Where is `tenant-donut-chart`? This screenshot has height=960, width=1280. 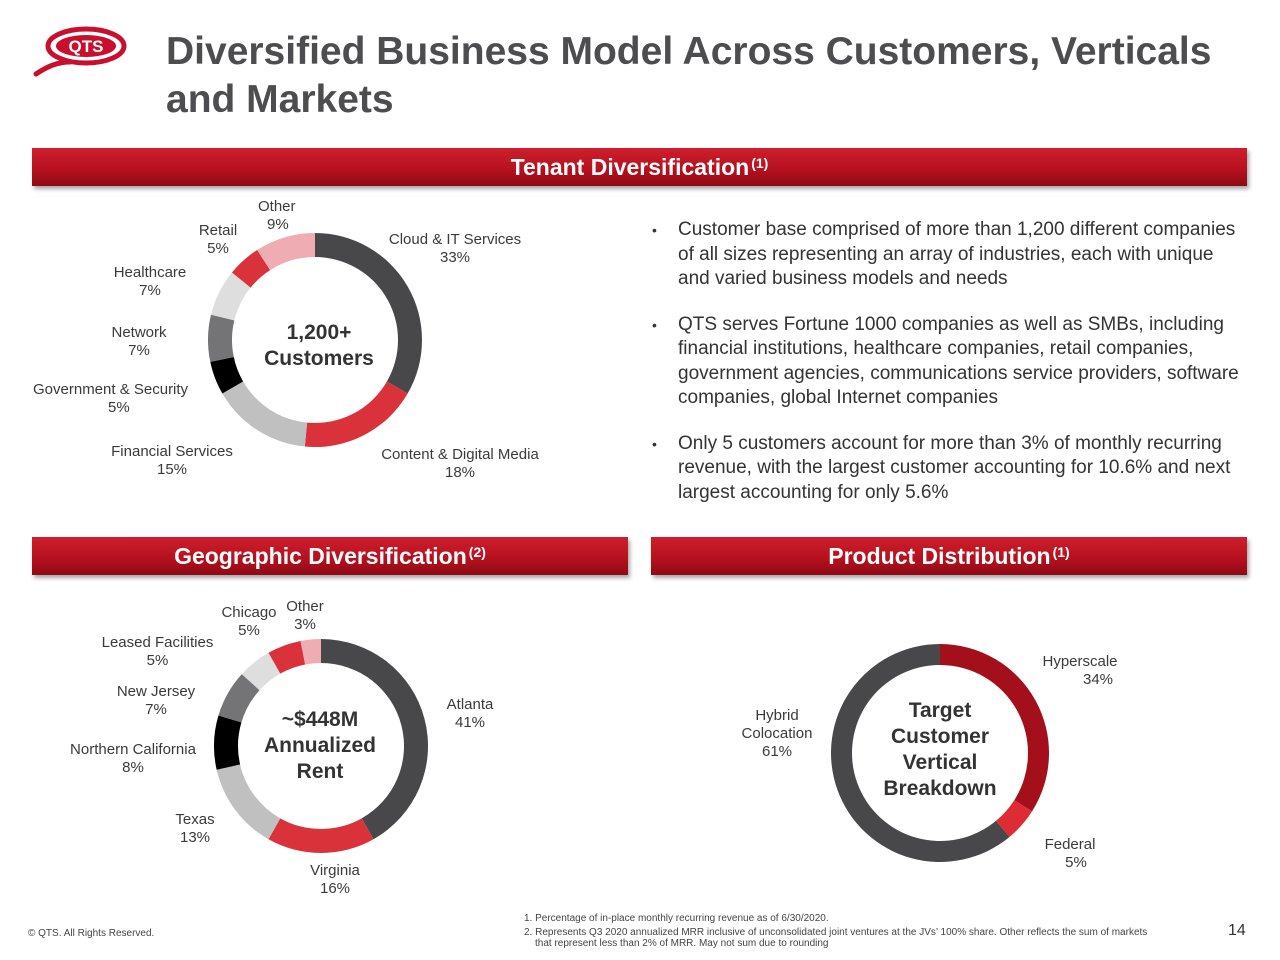 tenant-donut-chart is located at coordinates (315, 340).